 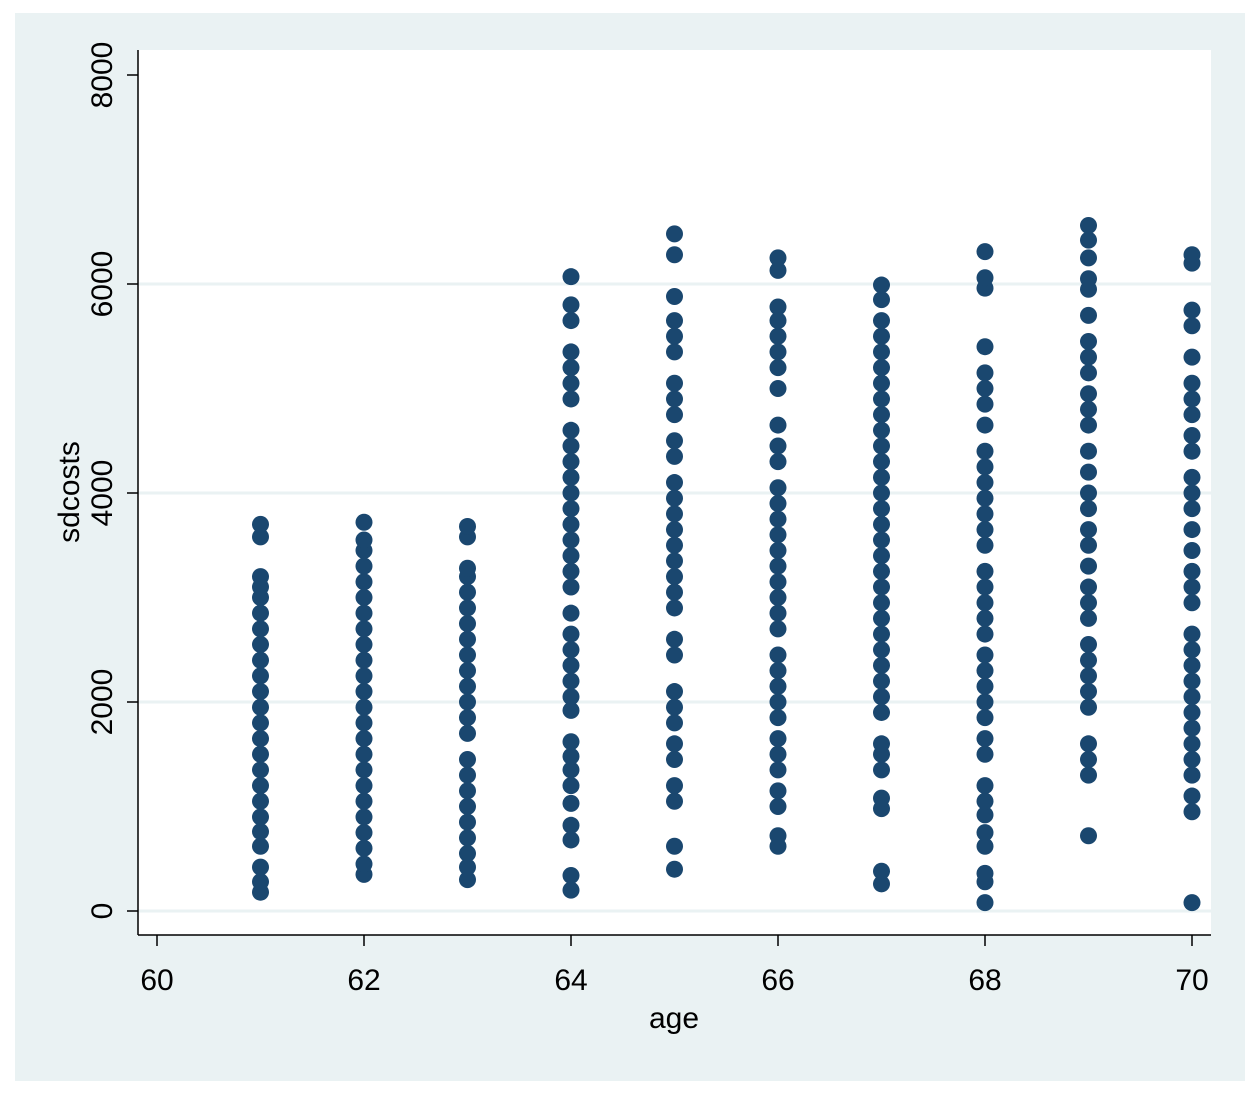 I want to click on x-tick-label: 70, so click(x=1191, y=980).